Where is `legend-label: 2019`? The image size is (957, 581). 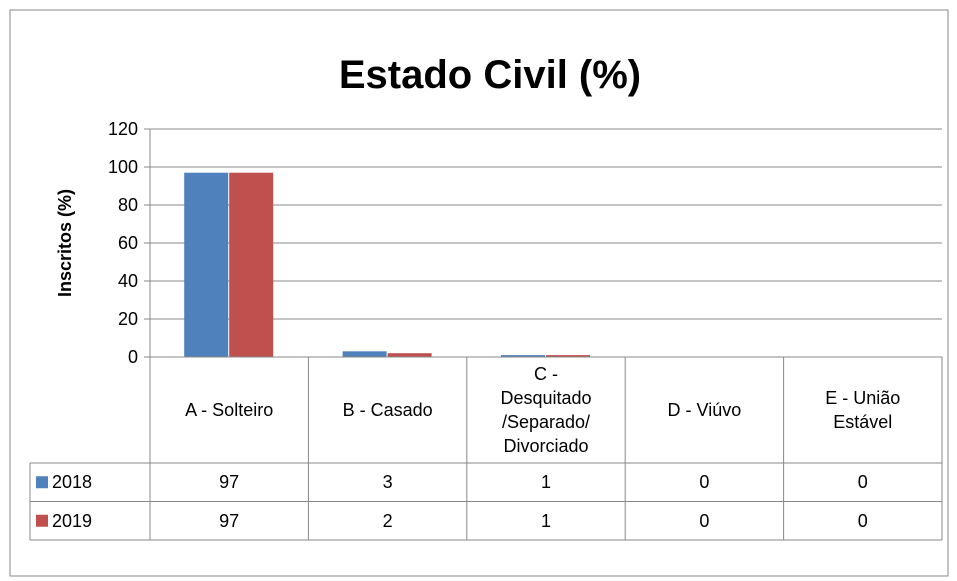
legend-label: 2019 is located at coordinates (72, 520).